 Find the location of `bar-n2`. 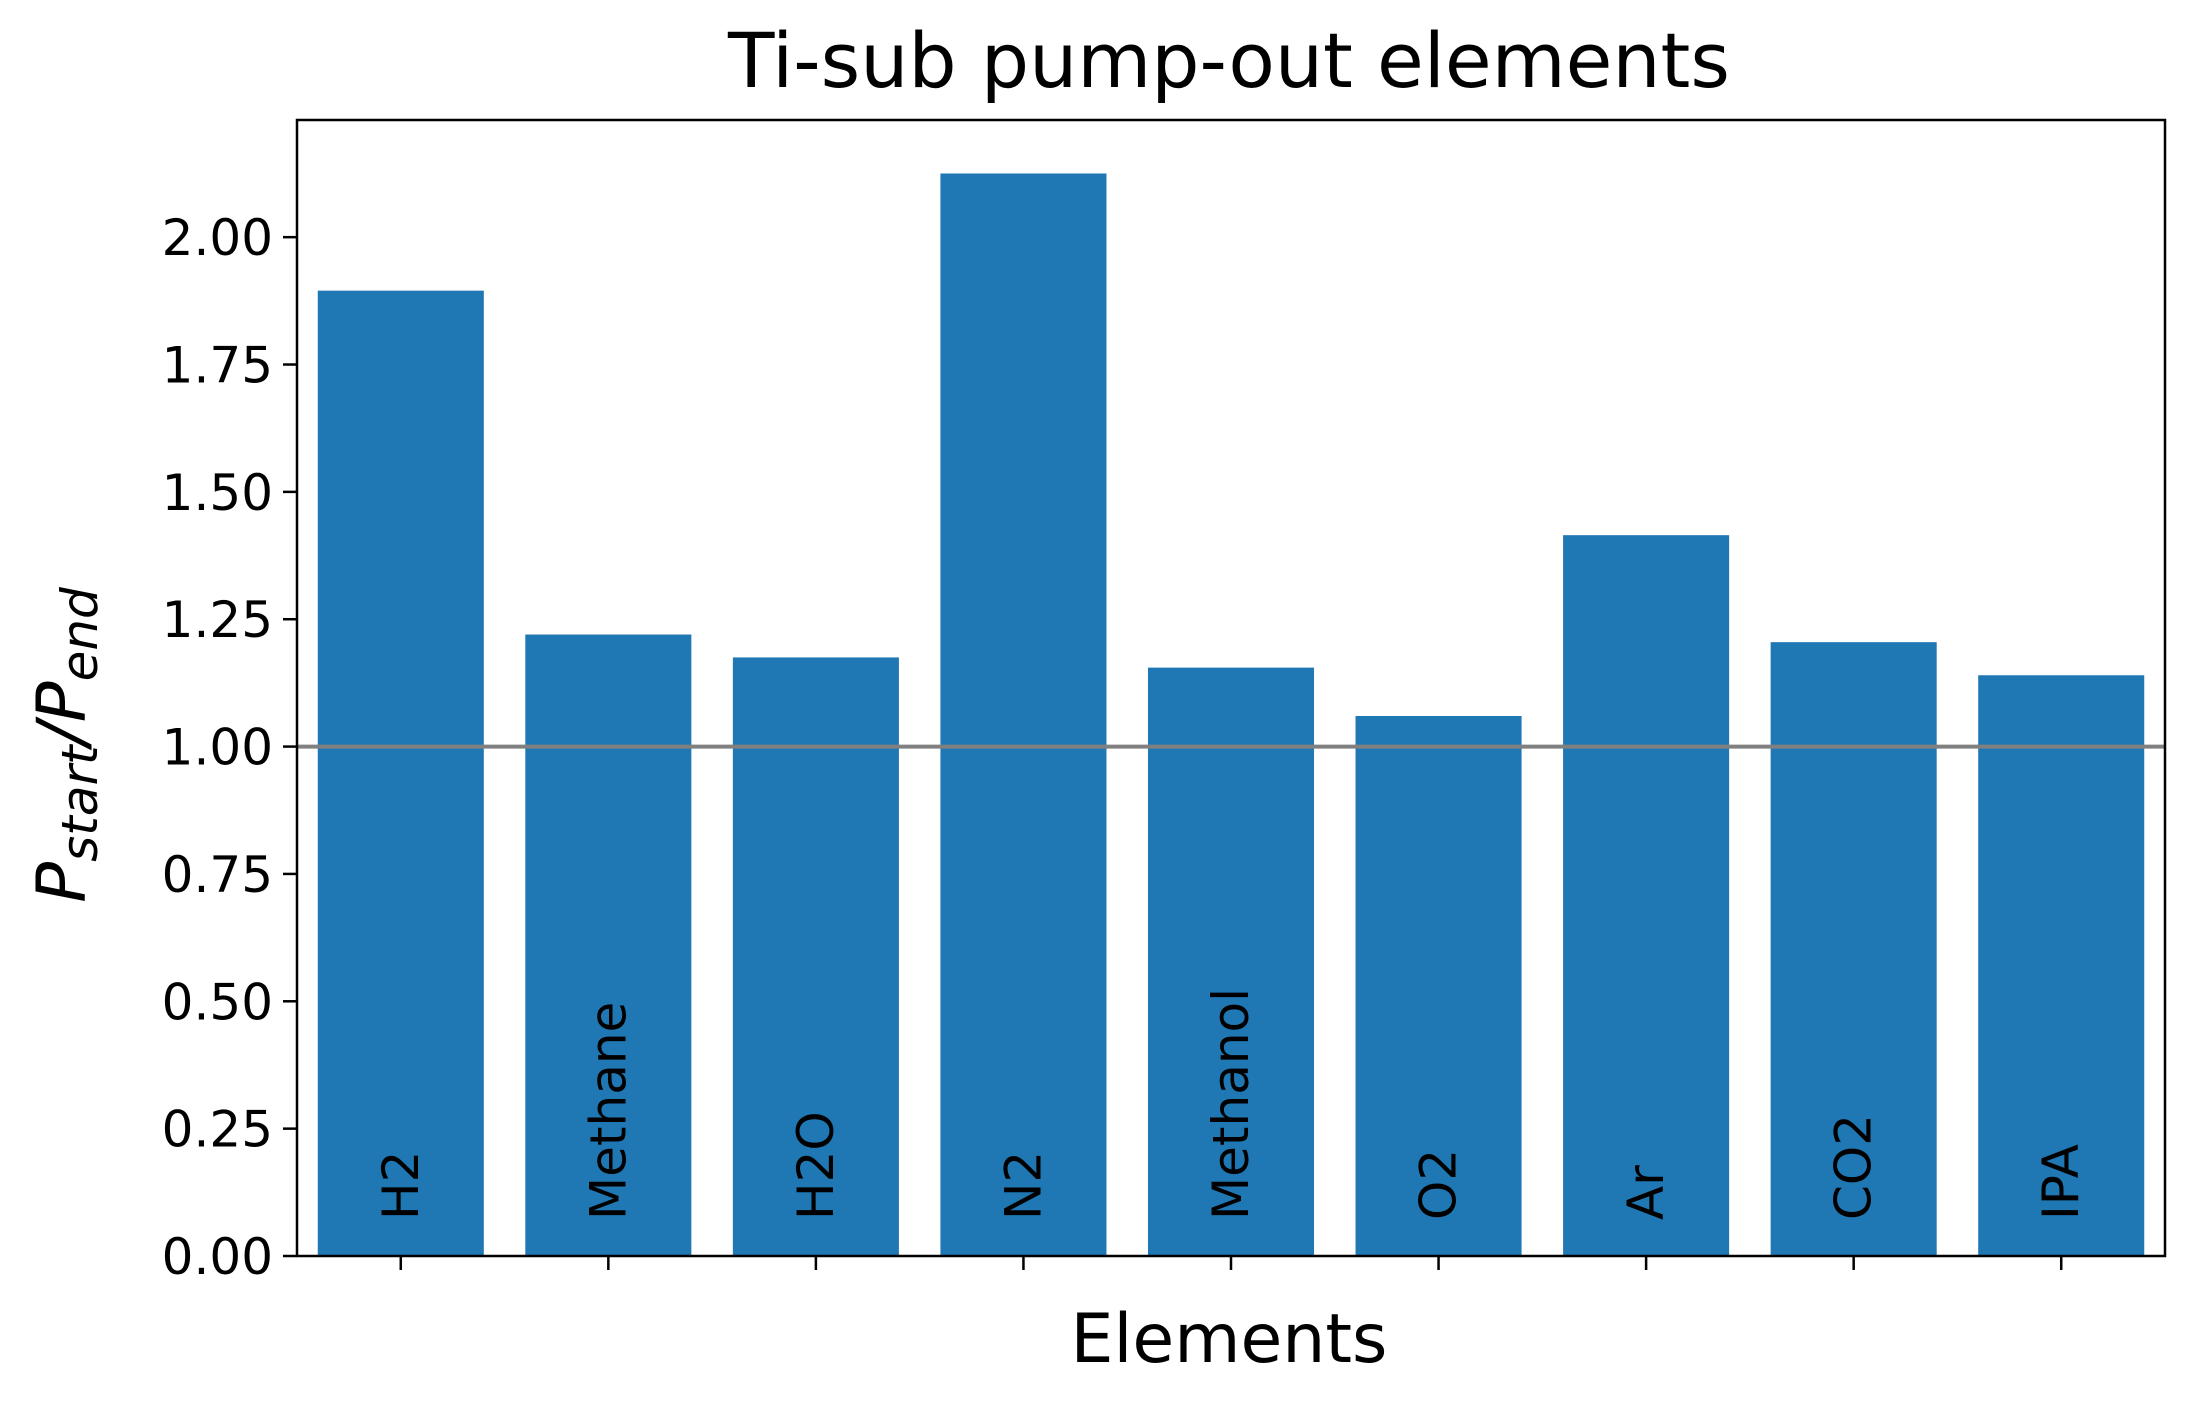

bar-n2 is located at coordinates (1023, 715).